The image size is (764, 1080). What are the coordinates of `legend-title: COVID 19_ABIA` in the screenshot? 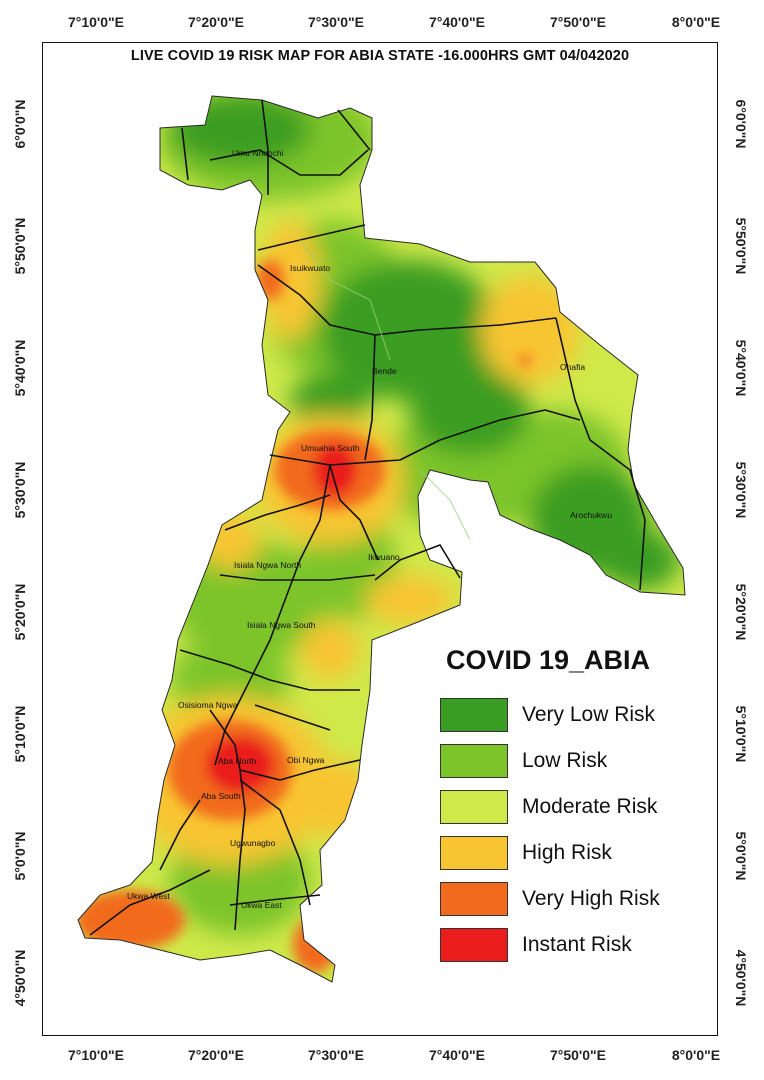 It's located at (548, 660).